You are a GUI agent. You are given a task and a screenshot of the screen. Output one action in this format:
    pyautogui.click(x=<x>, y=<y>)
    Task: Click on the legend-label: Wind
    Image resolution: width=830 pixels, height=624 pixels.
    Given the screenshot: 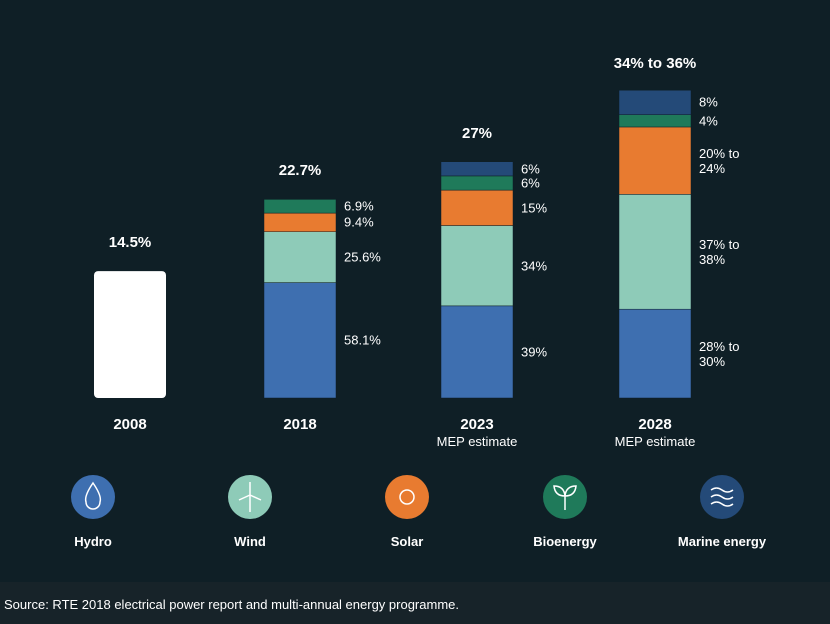 What is the action you would take?
    pyautogui.click(x=250, y=541)
    